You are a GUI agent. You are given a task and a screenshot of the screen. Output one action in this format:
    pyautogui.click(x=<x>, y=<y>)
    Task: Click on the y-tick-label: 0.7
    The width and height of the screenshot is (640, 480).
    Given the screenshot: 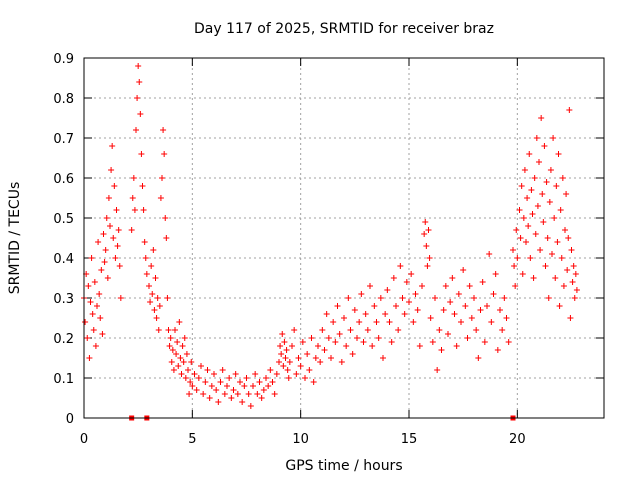 What is the action you would take?
    pyautogui.click(x=63, y=139)
    